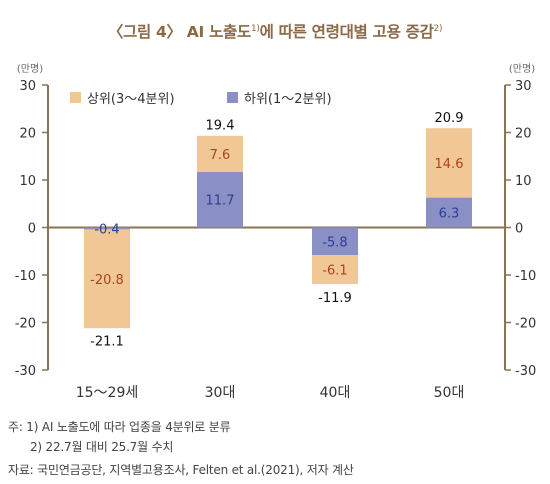 The height and width of the screenshot is (484, 550). Describe the element at coordinates (523, 86) in the screenshot. I see `y-tick-label-right: 30` at that location.